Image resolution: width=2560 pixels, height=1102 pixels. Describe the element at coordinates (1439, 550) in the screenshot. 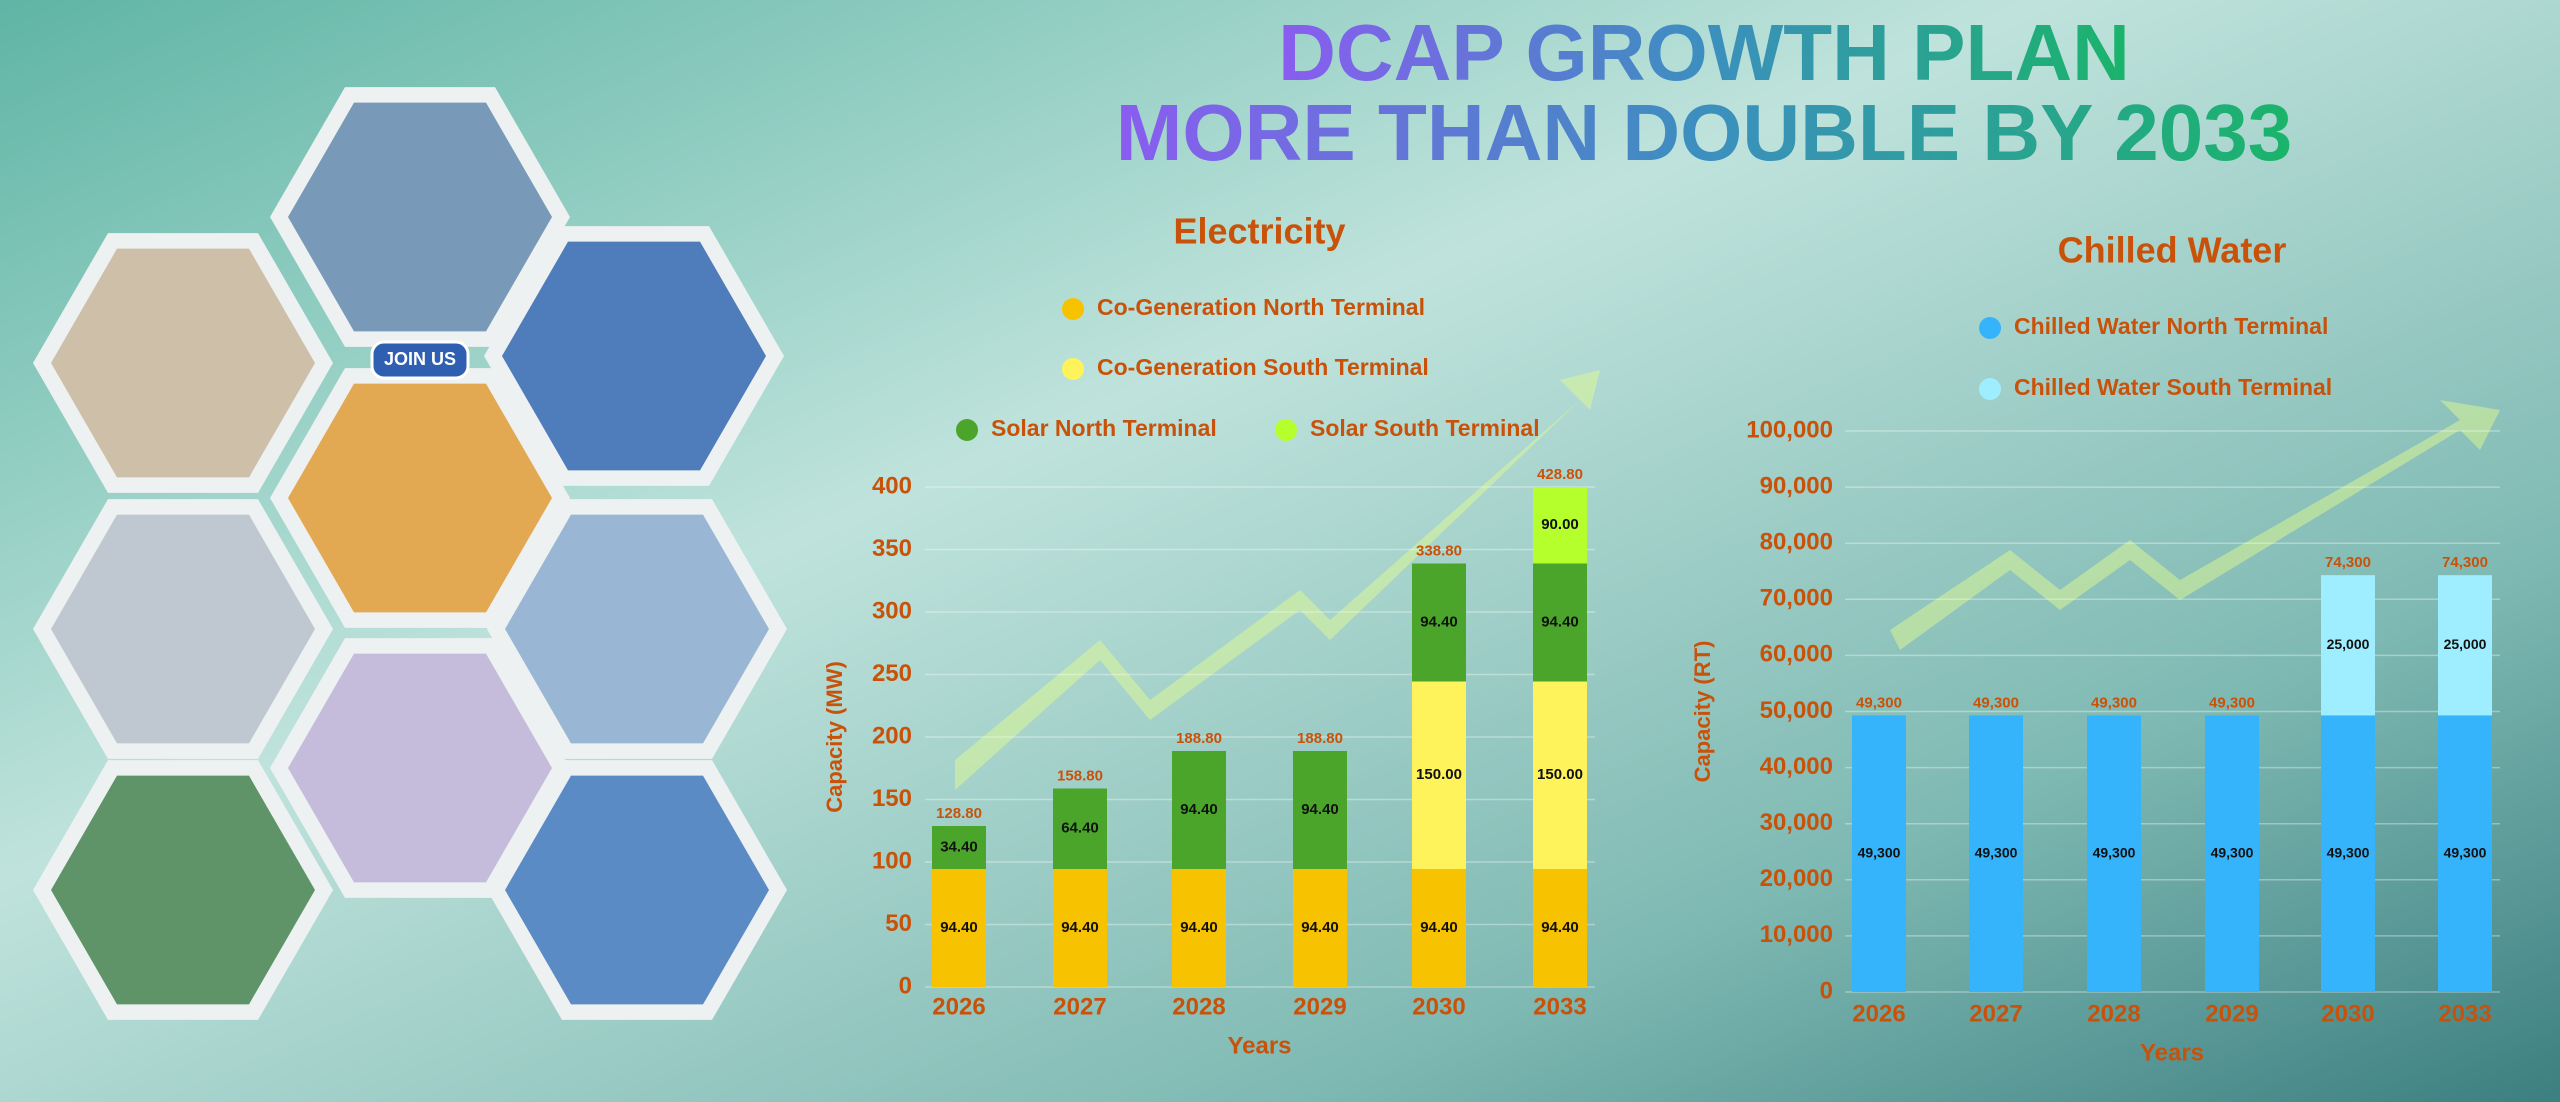

I see `total-label: 338.80` at that location.